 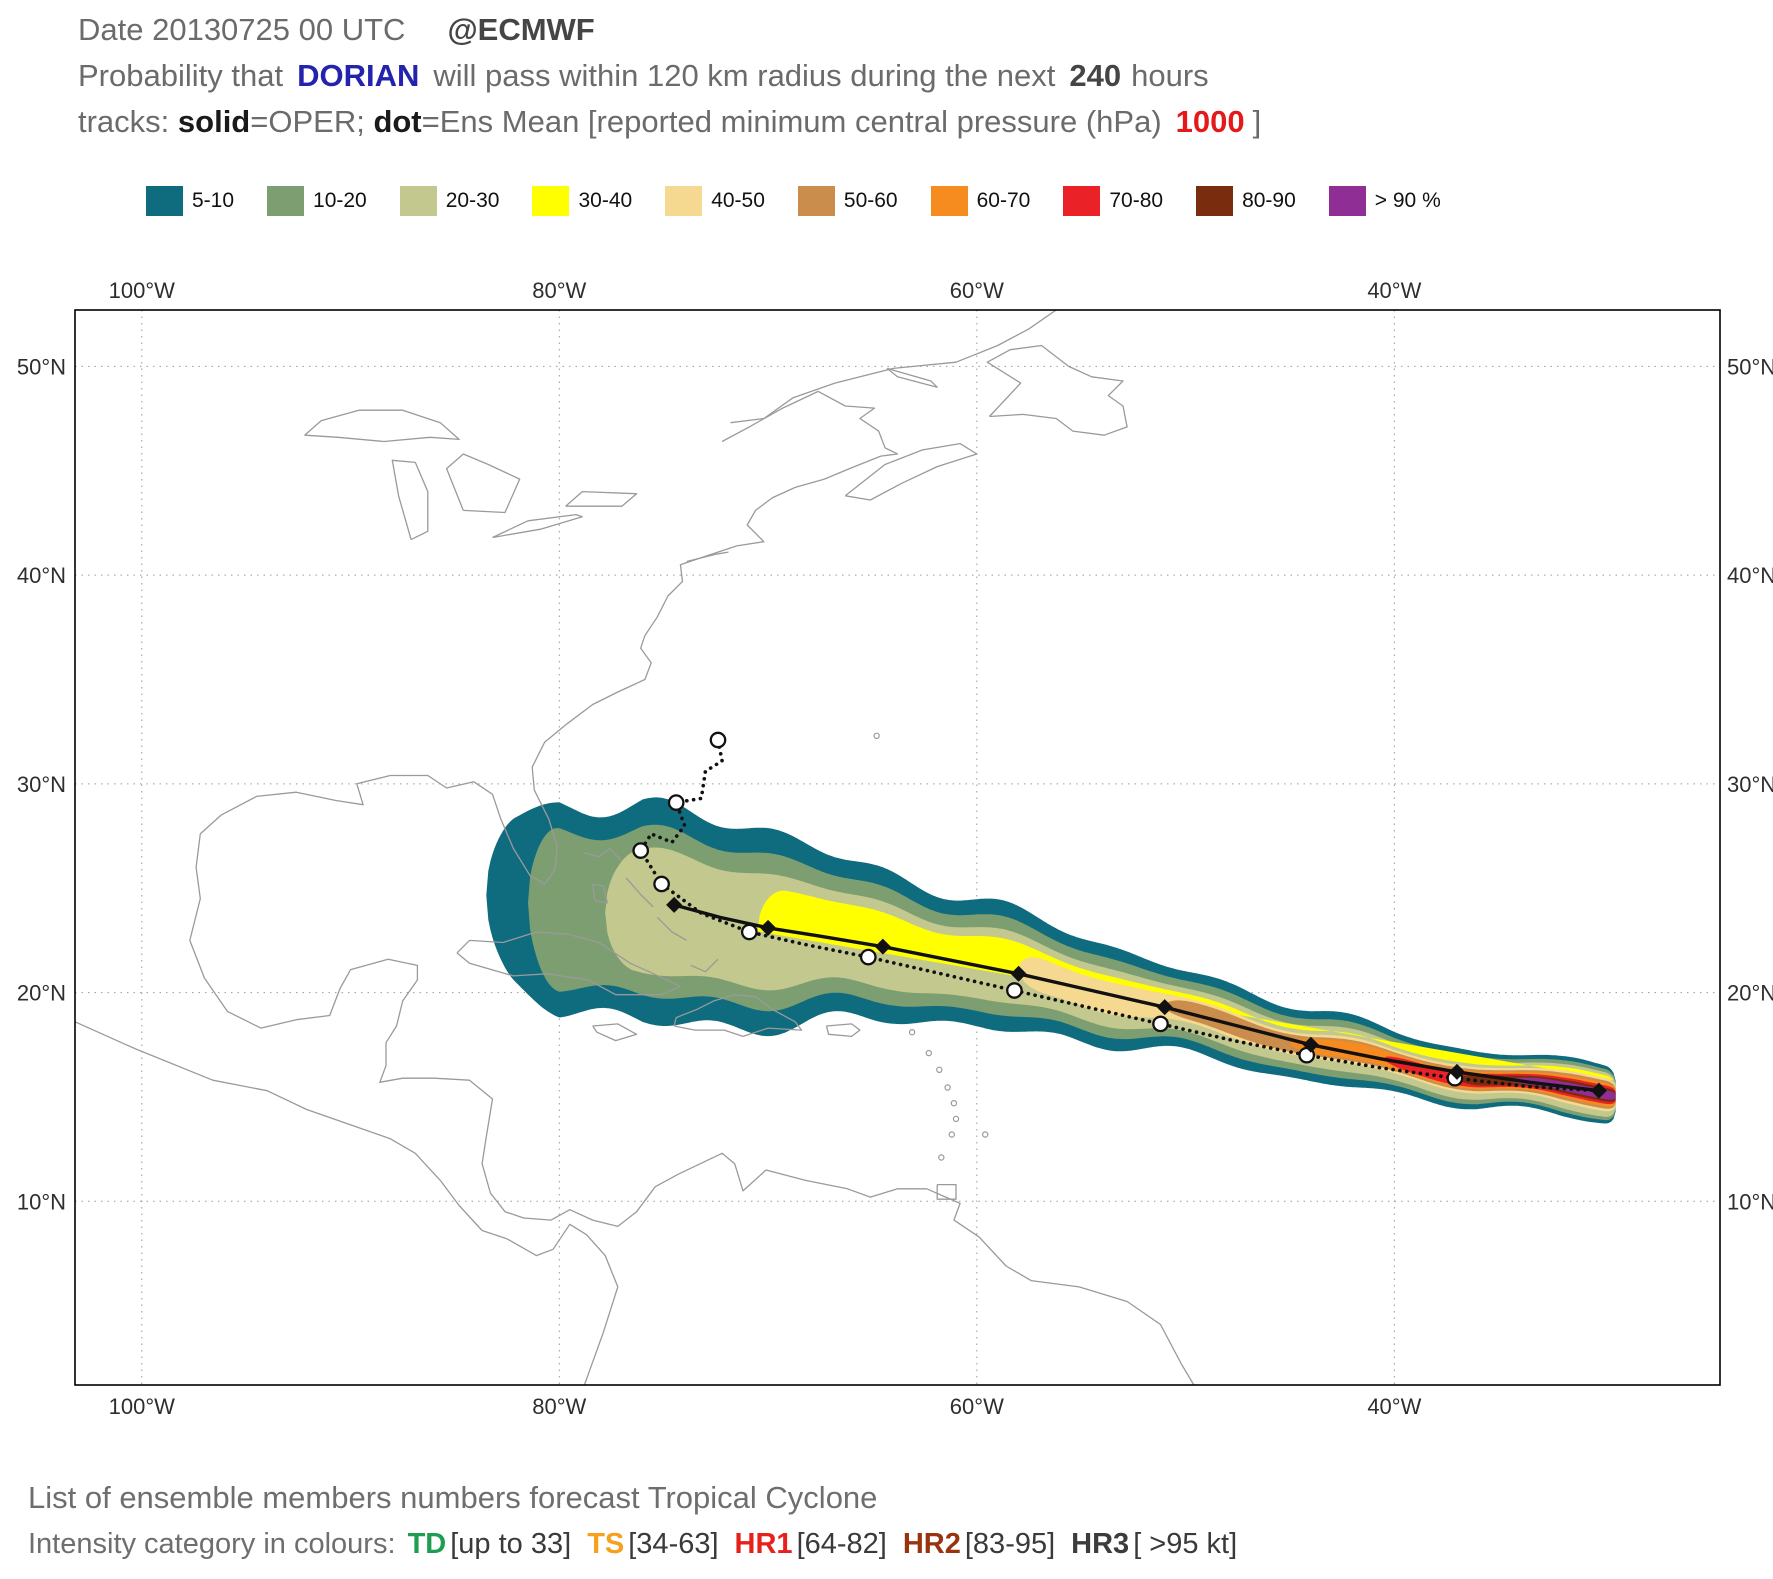 I want to click on legend-item: 40-50, so click(x=715, y=201).